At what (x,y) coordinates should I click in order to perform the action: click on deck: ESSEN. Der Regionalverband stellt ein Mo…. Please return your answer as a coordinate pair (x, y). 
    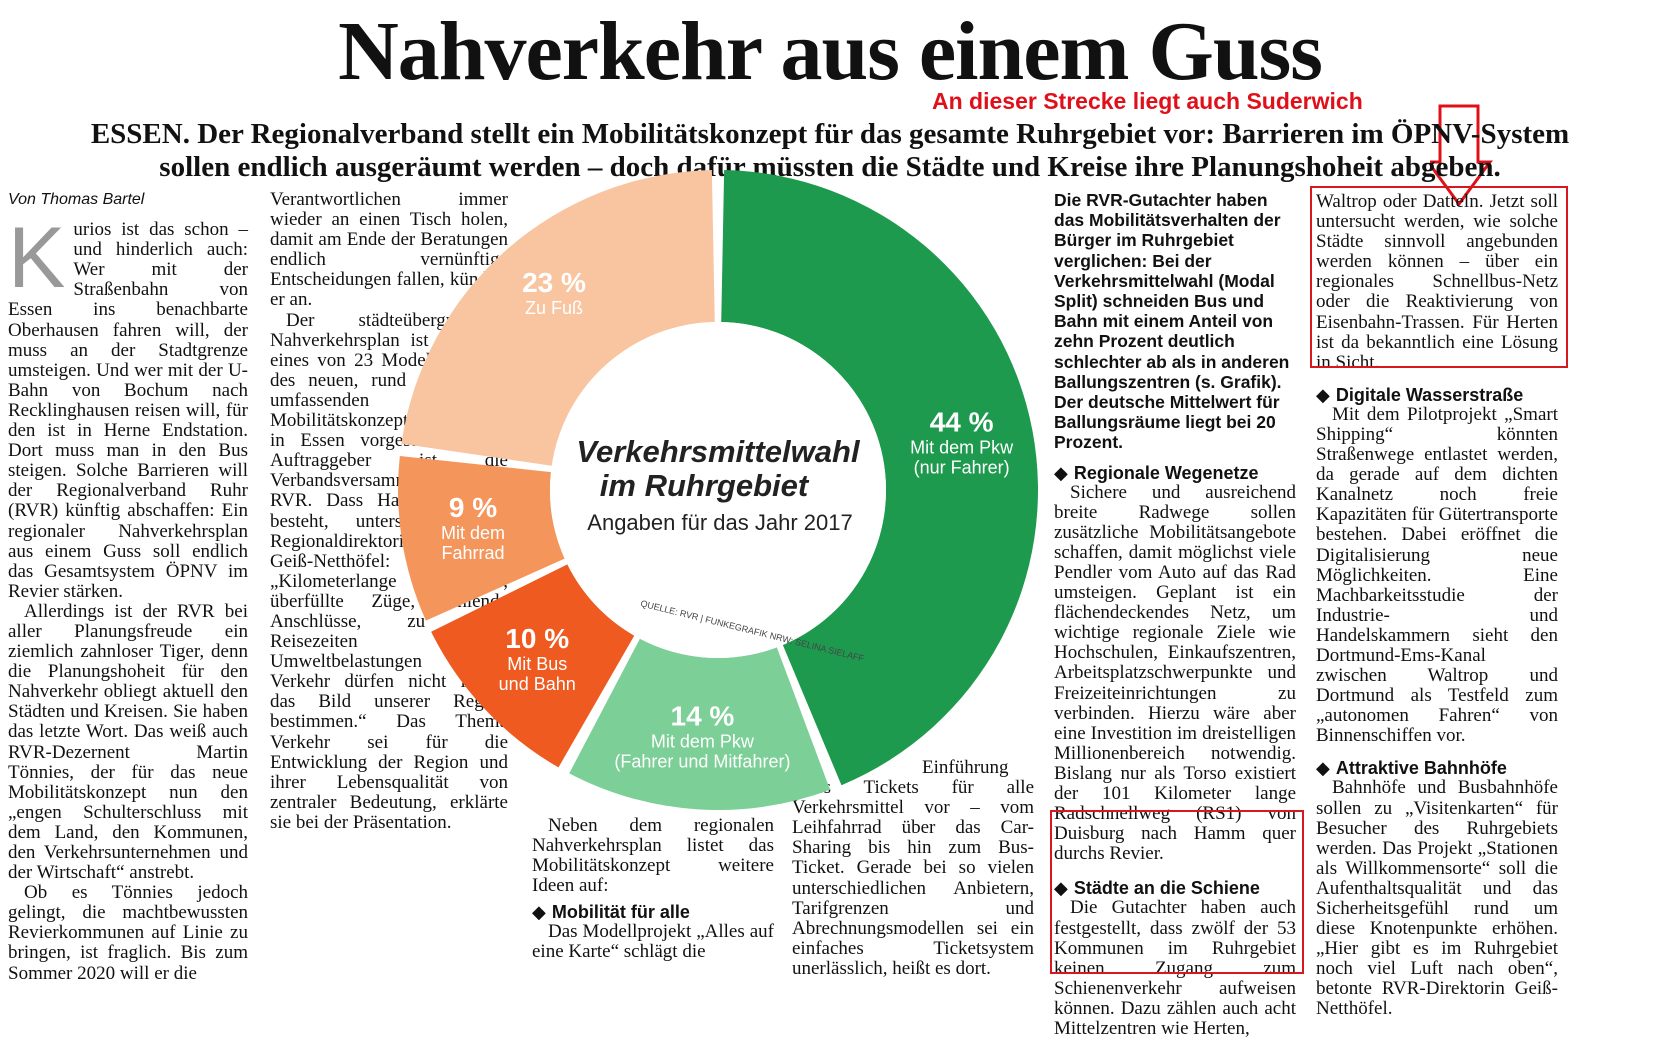
    Looking at the image, I should click on (830, 151).